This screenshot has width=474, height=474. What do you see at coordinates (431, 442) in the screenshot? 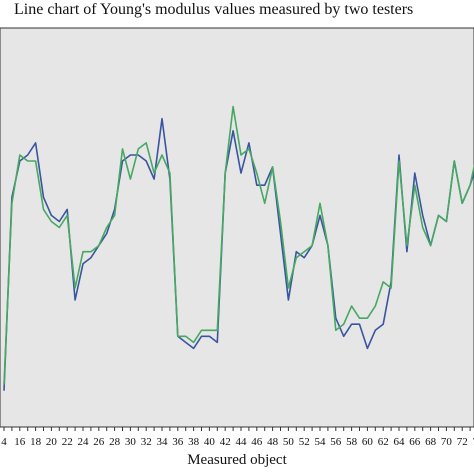
I see `x-tick-label: 68` at bounding box center [431, 442].